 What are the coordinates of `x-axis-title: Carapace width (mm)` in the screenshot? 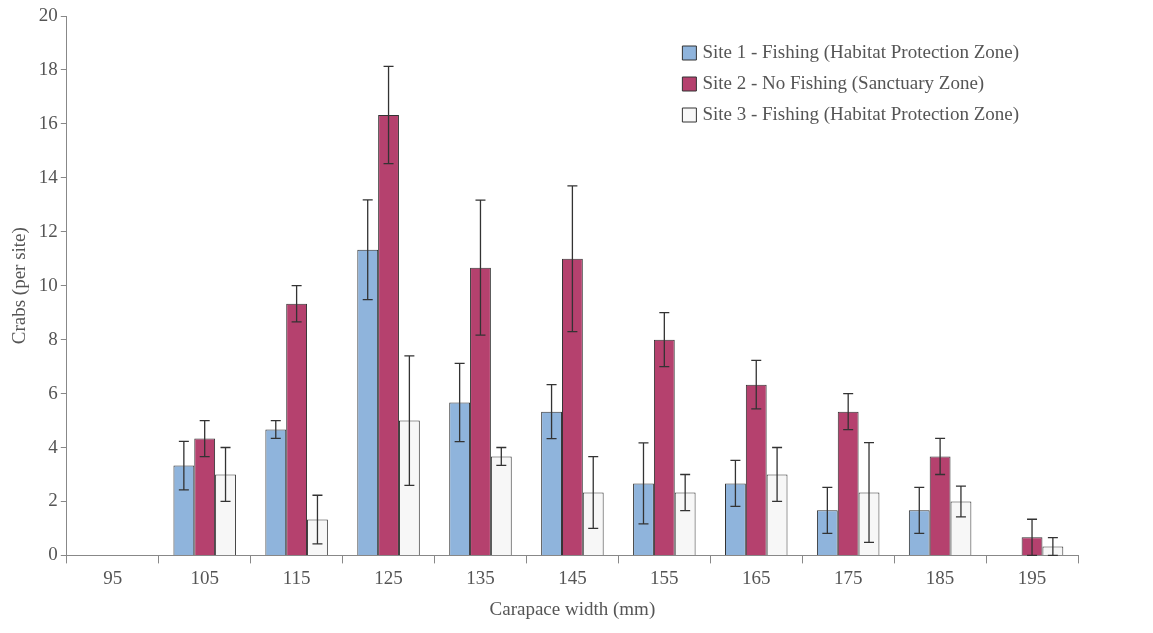 It's located at (572, 608).